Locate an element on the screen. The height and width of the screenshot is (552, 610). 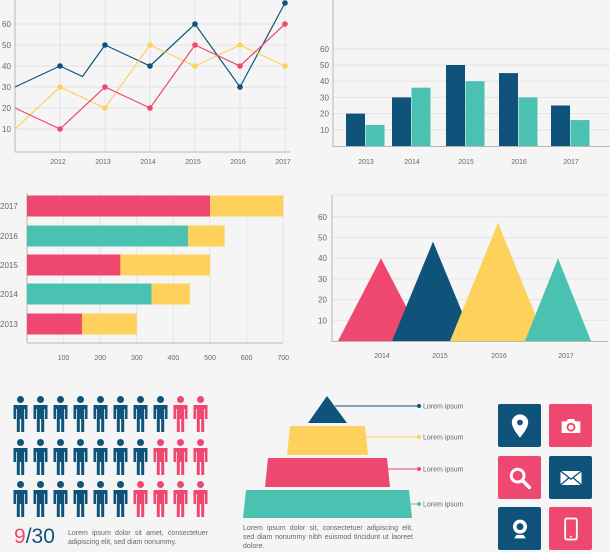
x-tick-label: 200 is located at coordinates (100, 358).